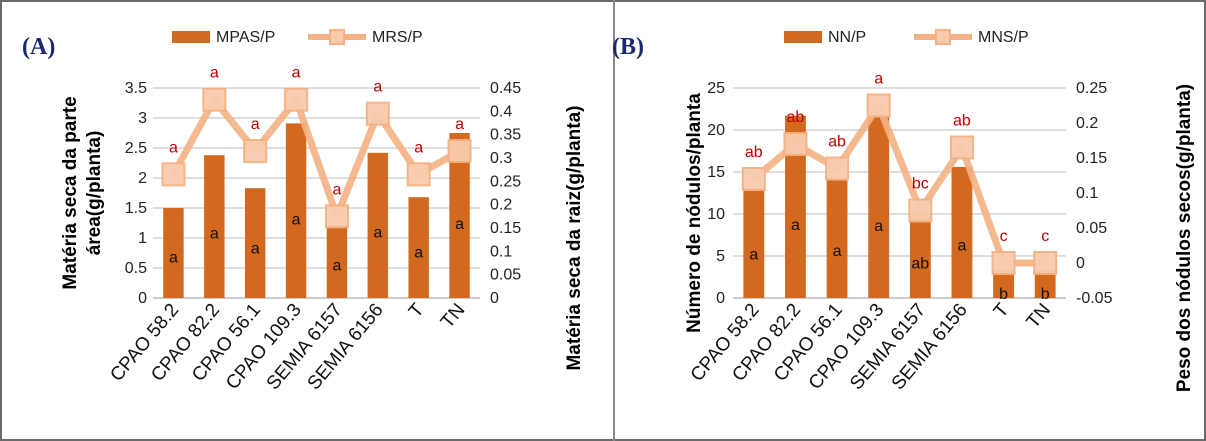 The width and height of the screenshot is (1206, 441). What do you see at coordinates (1045, 236) in the screenshot?
I see `panel2-line-data-label: c` at bounding box center [1045, 236].